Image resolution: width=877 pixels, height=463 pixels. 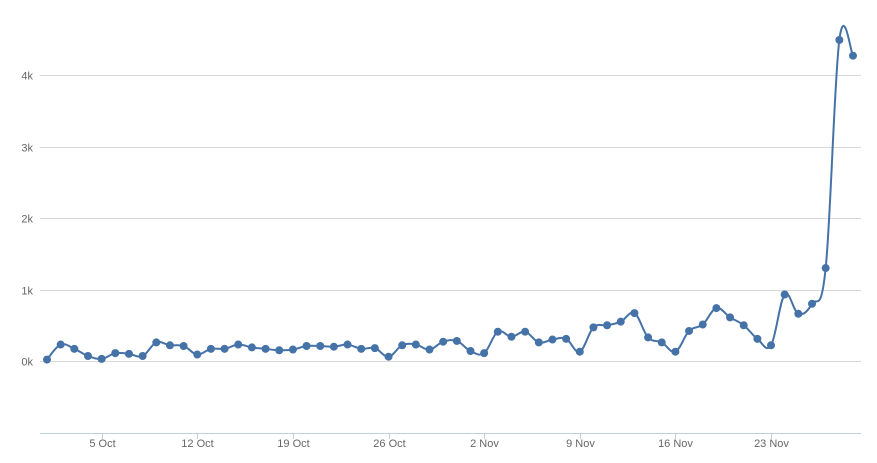 I want to click on y-tick-label: 2k, so click(x=27, y=220).